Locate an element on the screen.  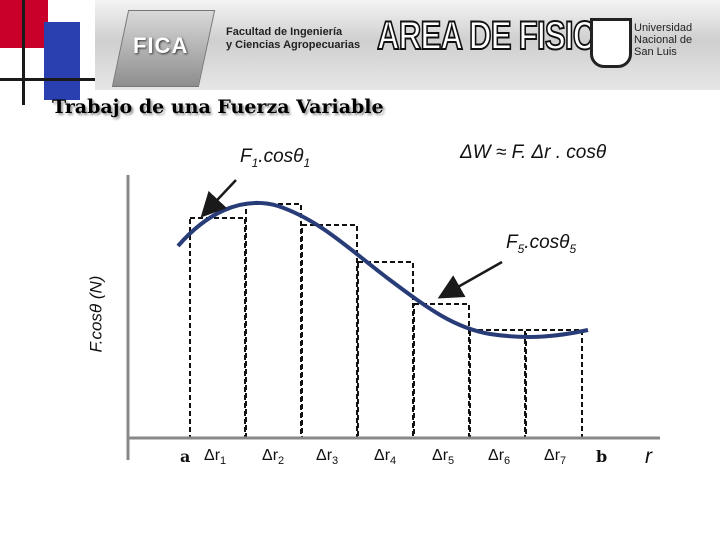
tick-label-b: b is located at coordinates (602, 456).